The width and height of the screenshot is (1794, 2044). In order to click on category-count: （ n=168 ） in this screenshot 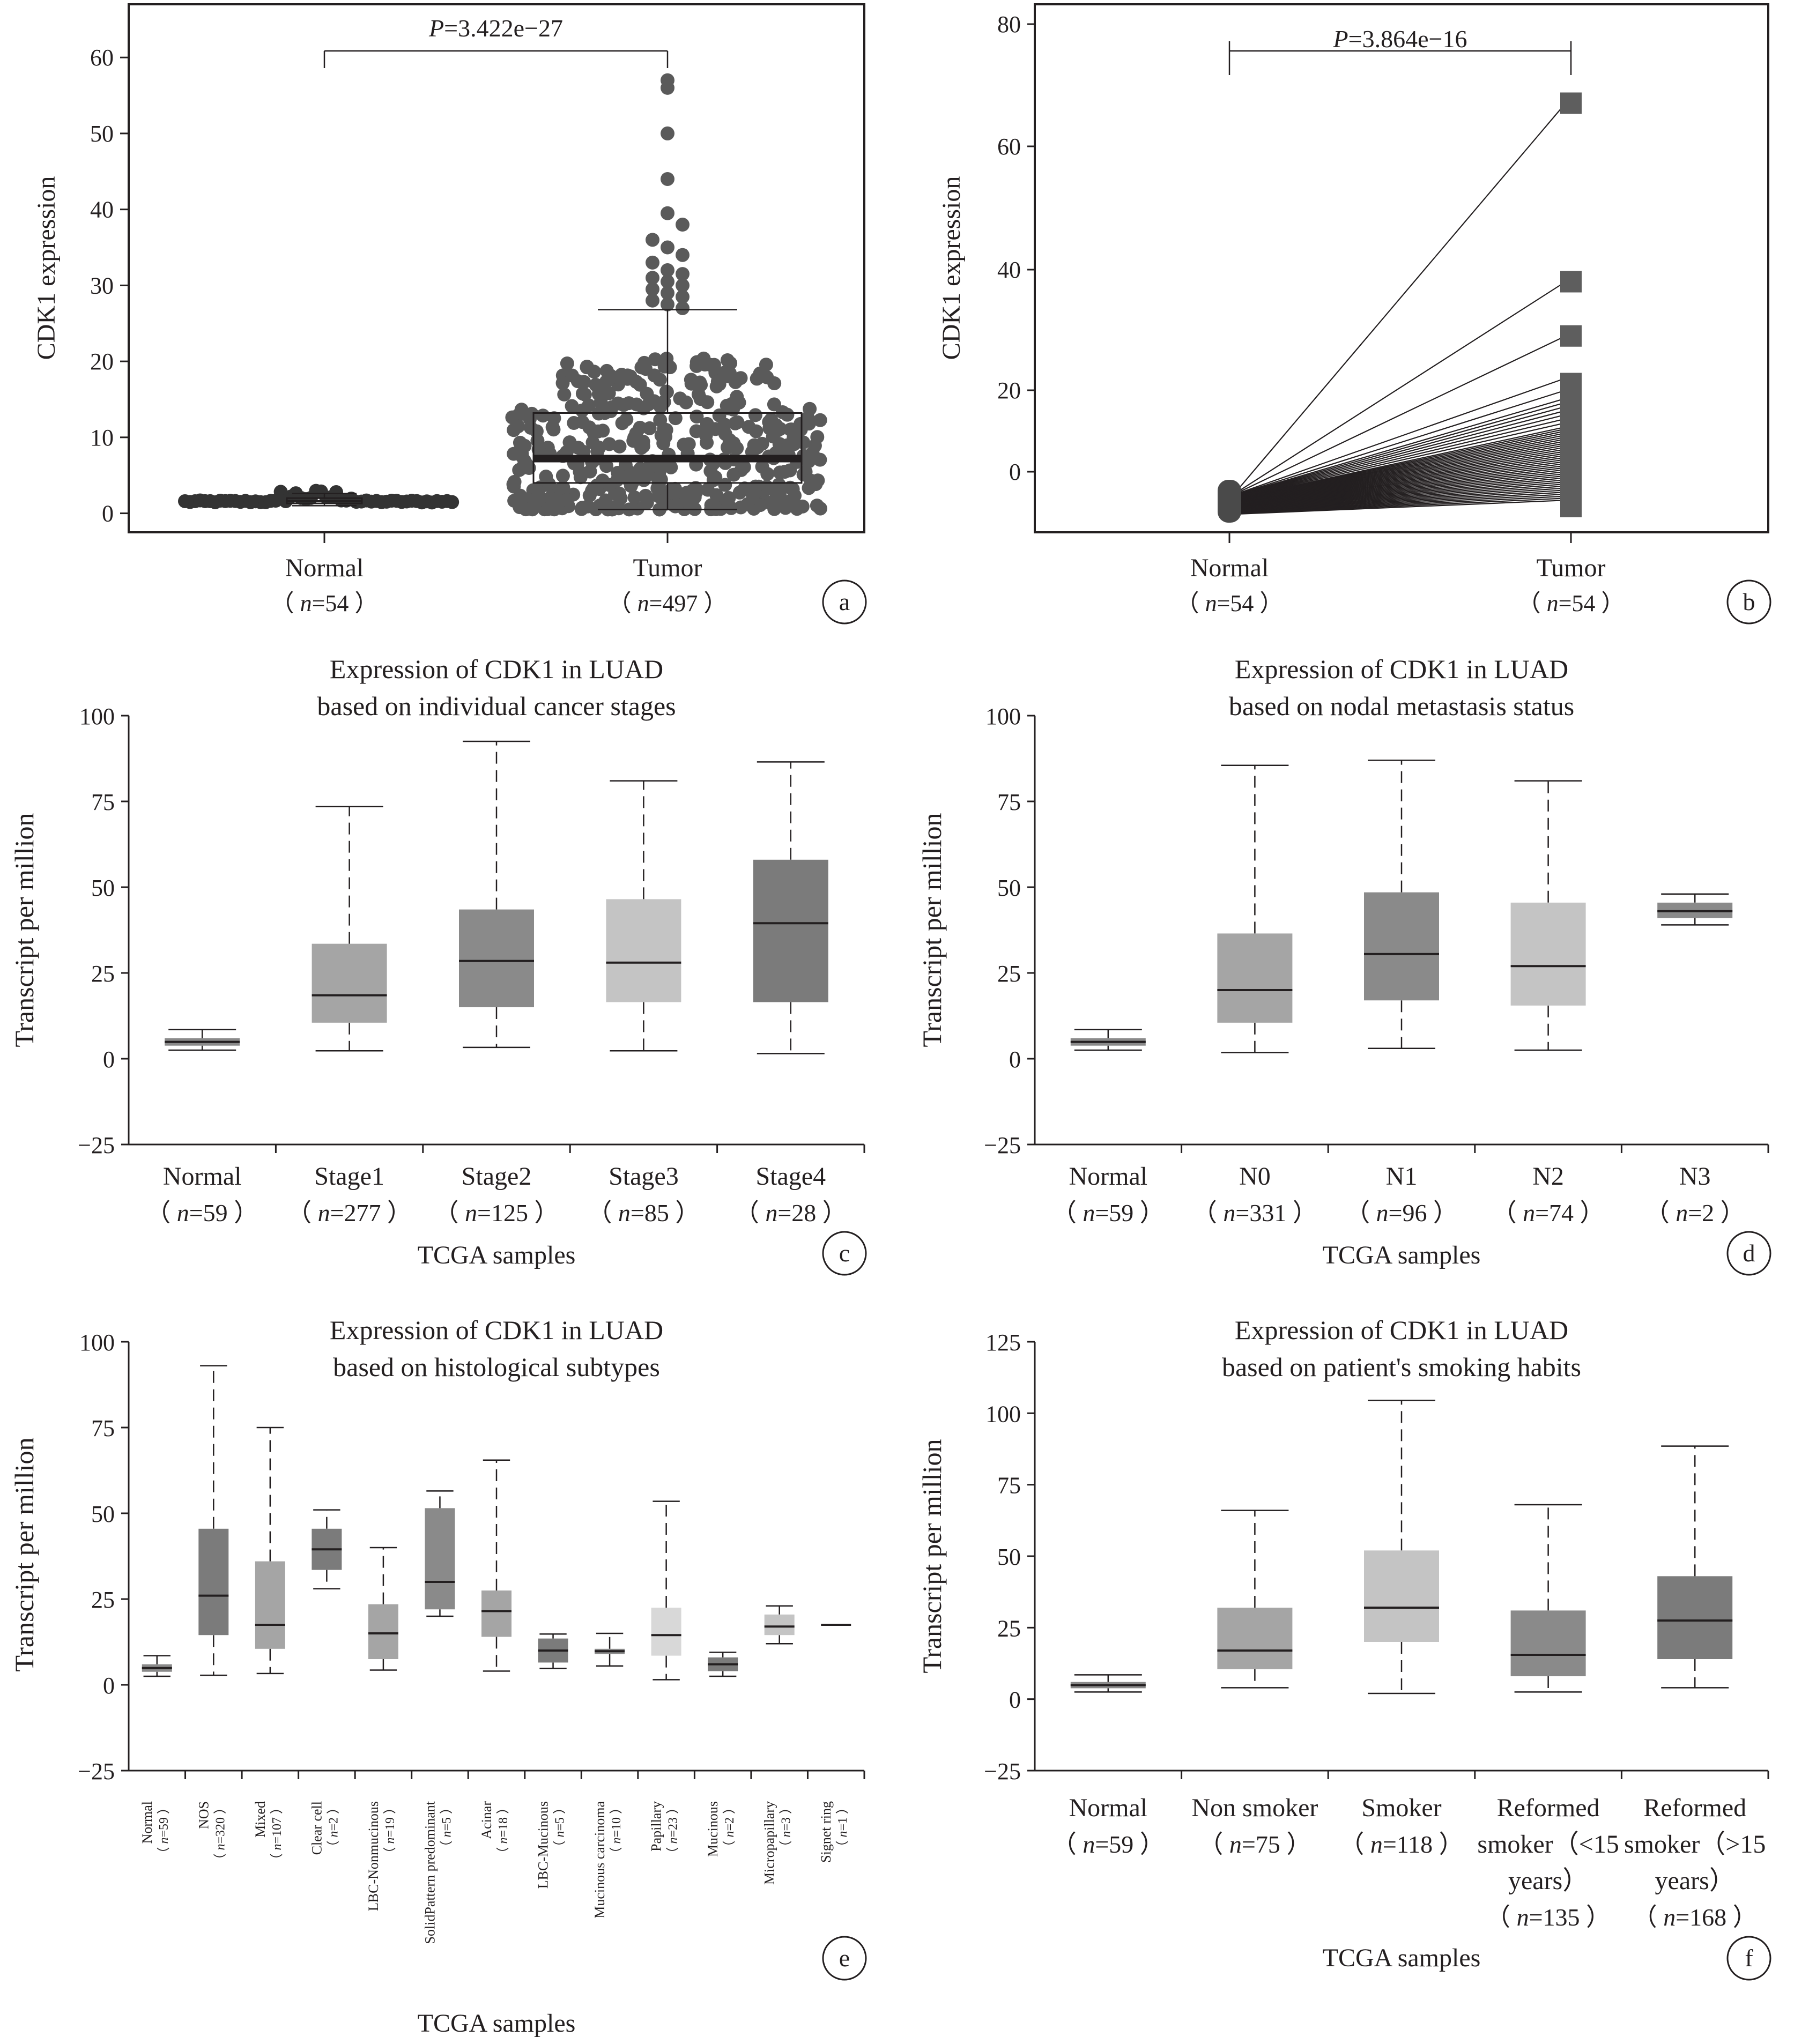, I will do `click(1695, 1917)`.